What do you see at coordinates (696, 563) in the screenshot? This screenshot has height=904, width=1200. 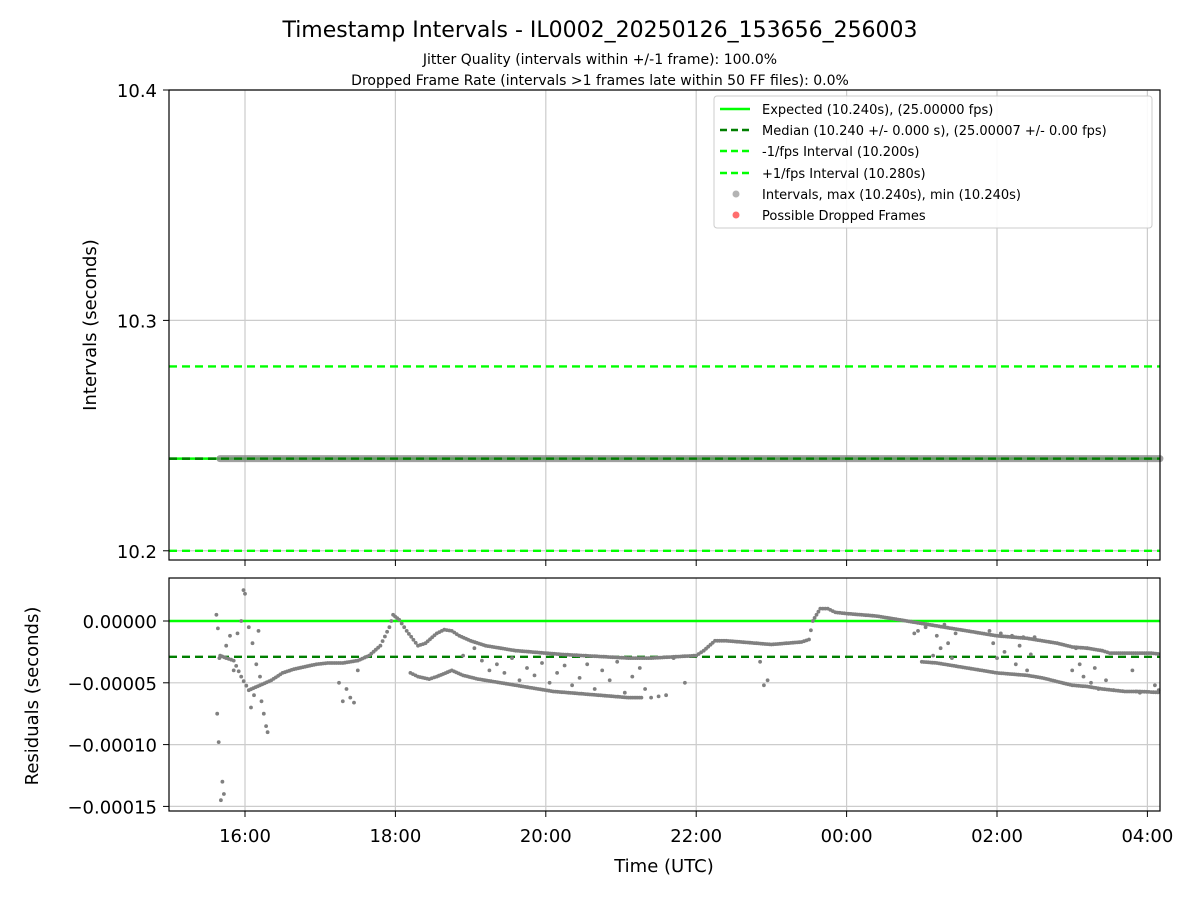 I see `top-x-ticks` at bounding box center [696, 563].